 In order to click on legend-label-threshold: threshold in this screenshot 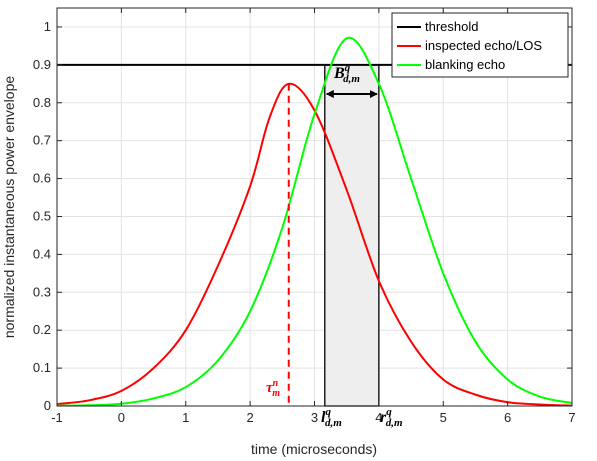, I will do `click(451, 26)`.